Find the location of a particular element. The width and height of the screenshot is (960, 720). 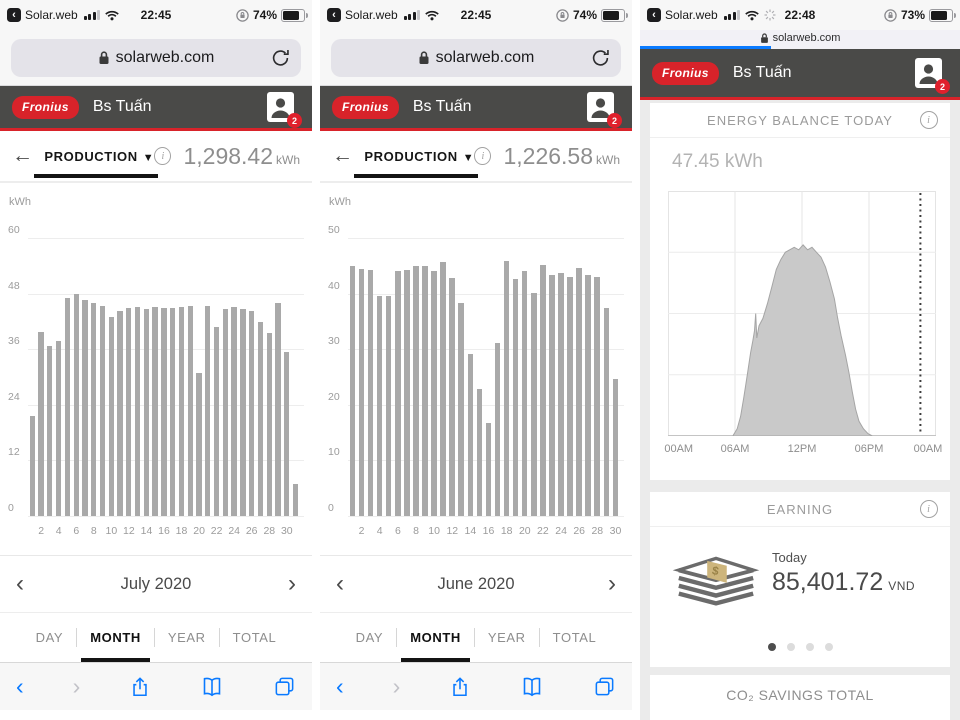

compact-url-bar: solarweb.com is located at coordinates (800, 38).